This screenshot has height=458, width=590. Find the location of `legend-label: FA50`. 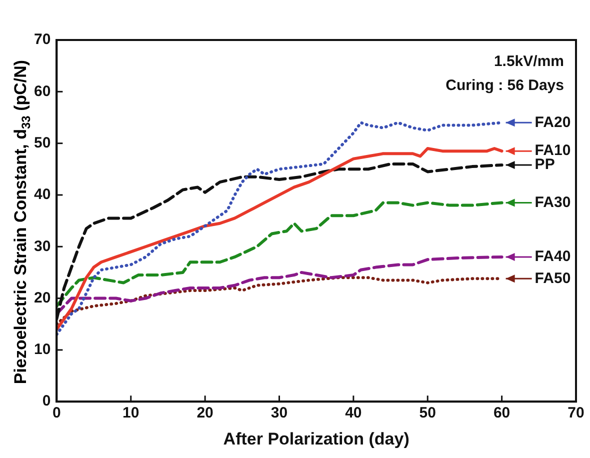

legend-label: FA50 is located at coordinates (552, 278).